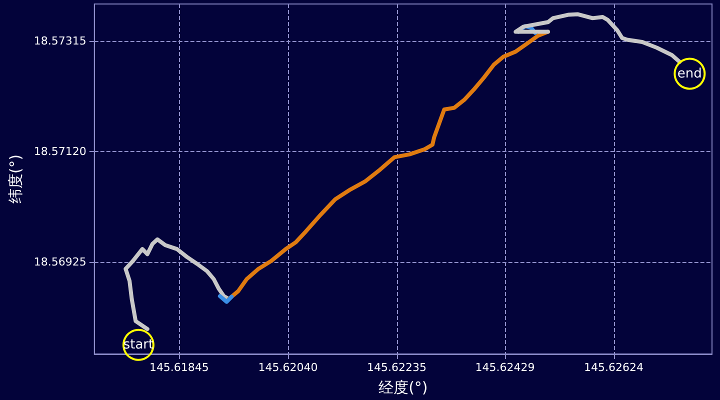 The image size is (720, 400). Describe the element at coordinates (614, 367) in the screenshot. I see `x-tick-label: 145.62624` at that location.